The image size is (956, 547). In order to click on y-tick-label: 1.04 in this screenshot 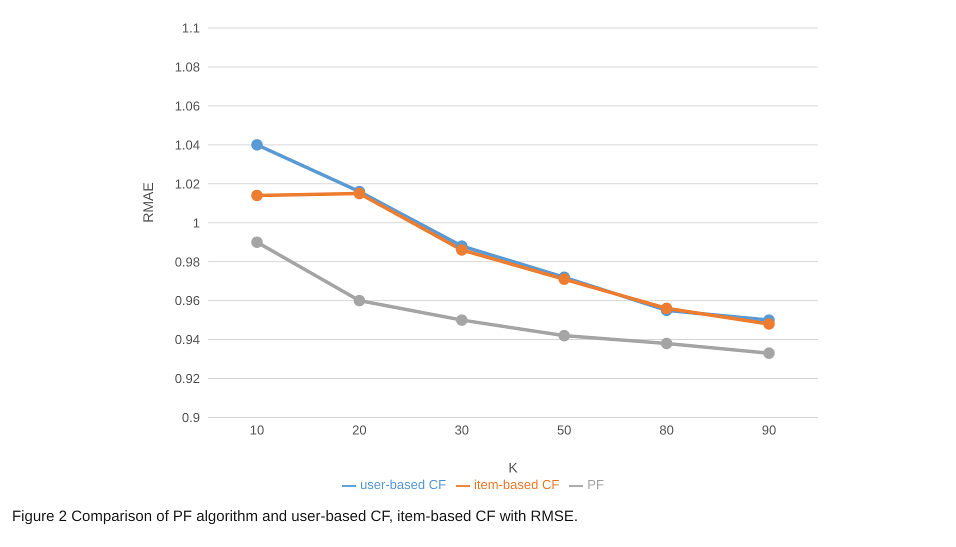, I will do `click(187, 144)`.